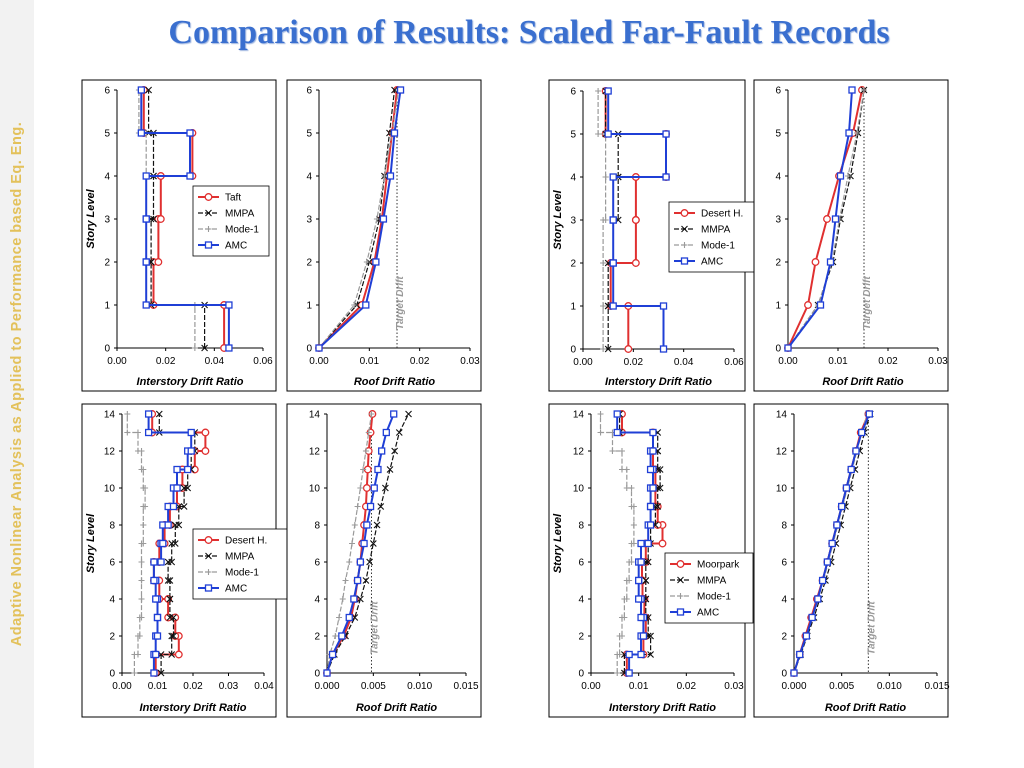 This screenshot has height=768, width=1024. I want to click on legend: Moorpark MMPA Mode-1 AMC, so click(709, 588).